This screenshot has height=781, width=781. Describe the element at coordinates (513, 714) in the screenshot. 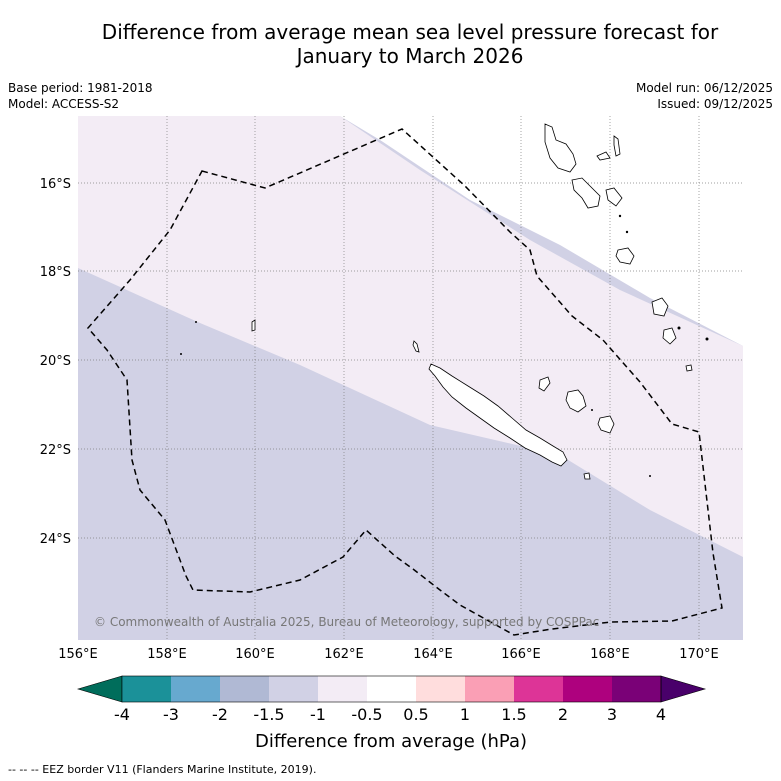

I see `colorbar-tick-label: 1.5` at that location.